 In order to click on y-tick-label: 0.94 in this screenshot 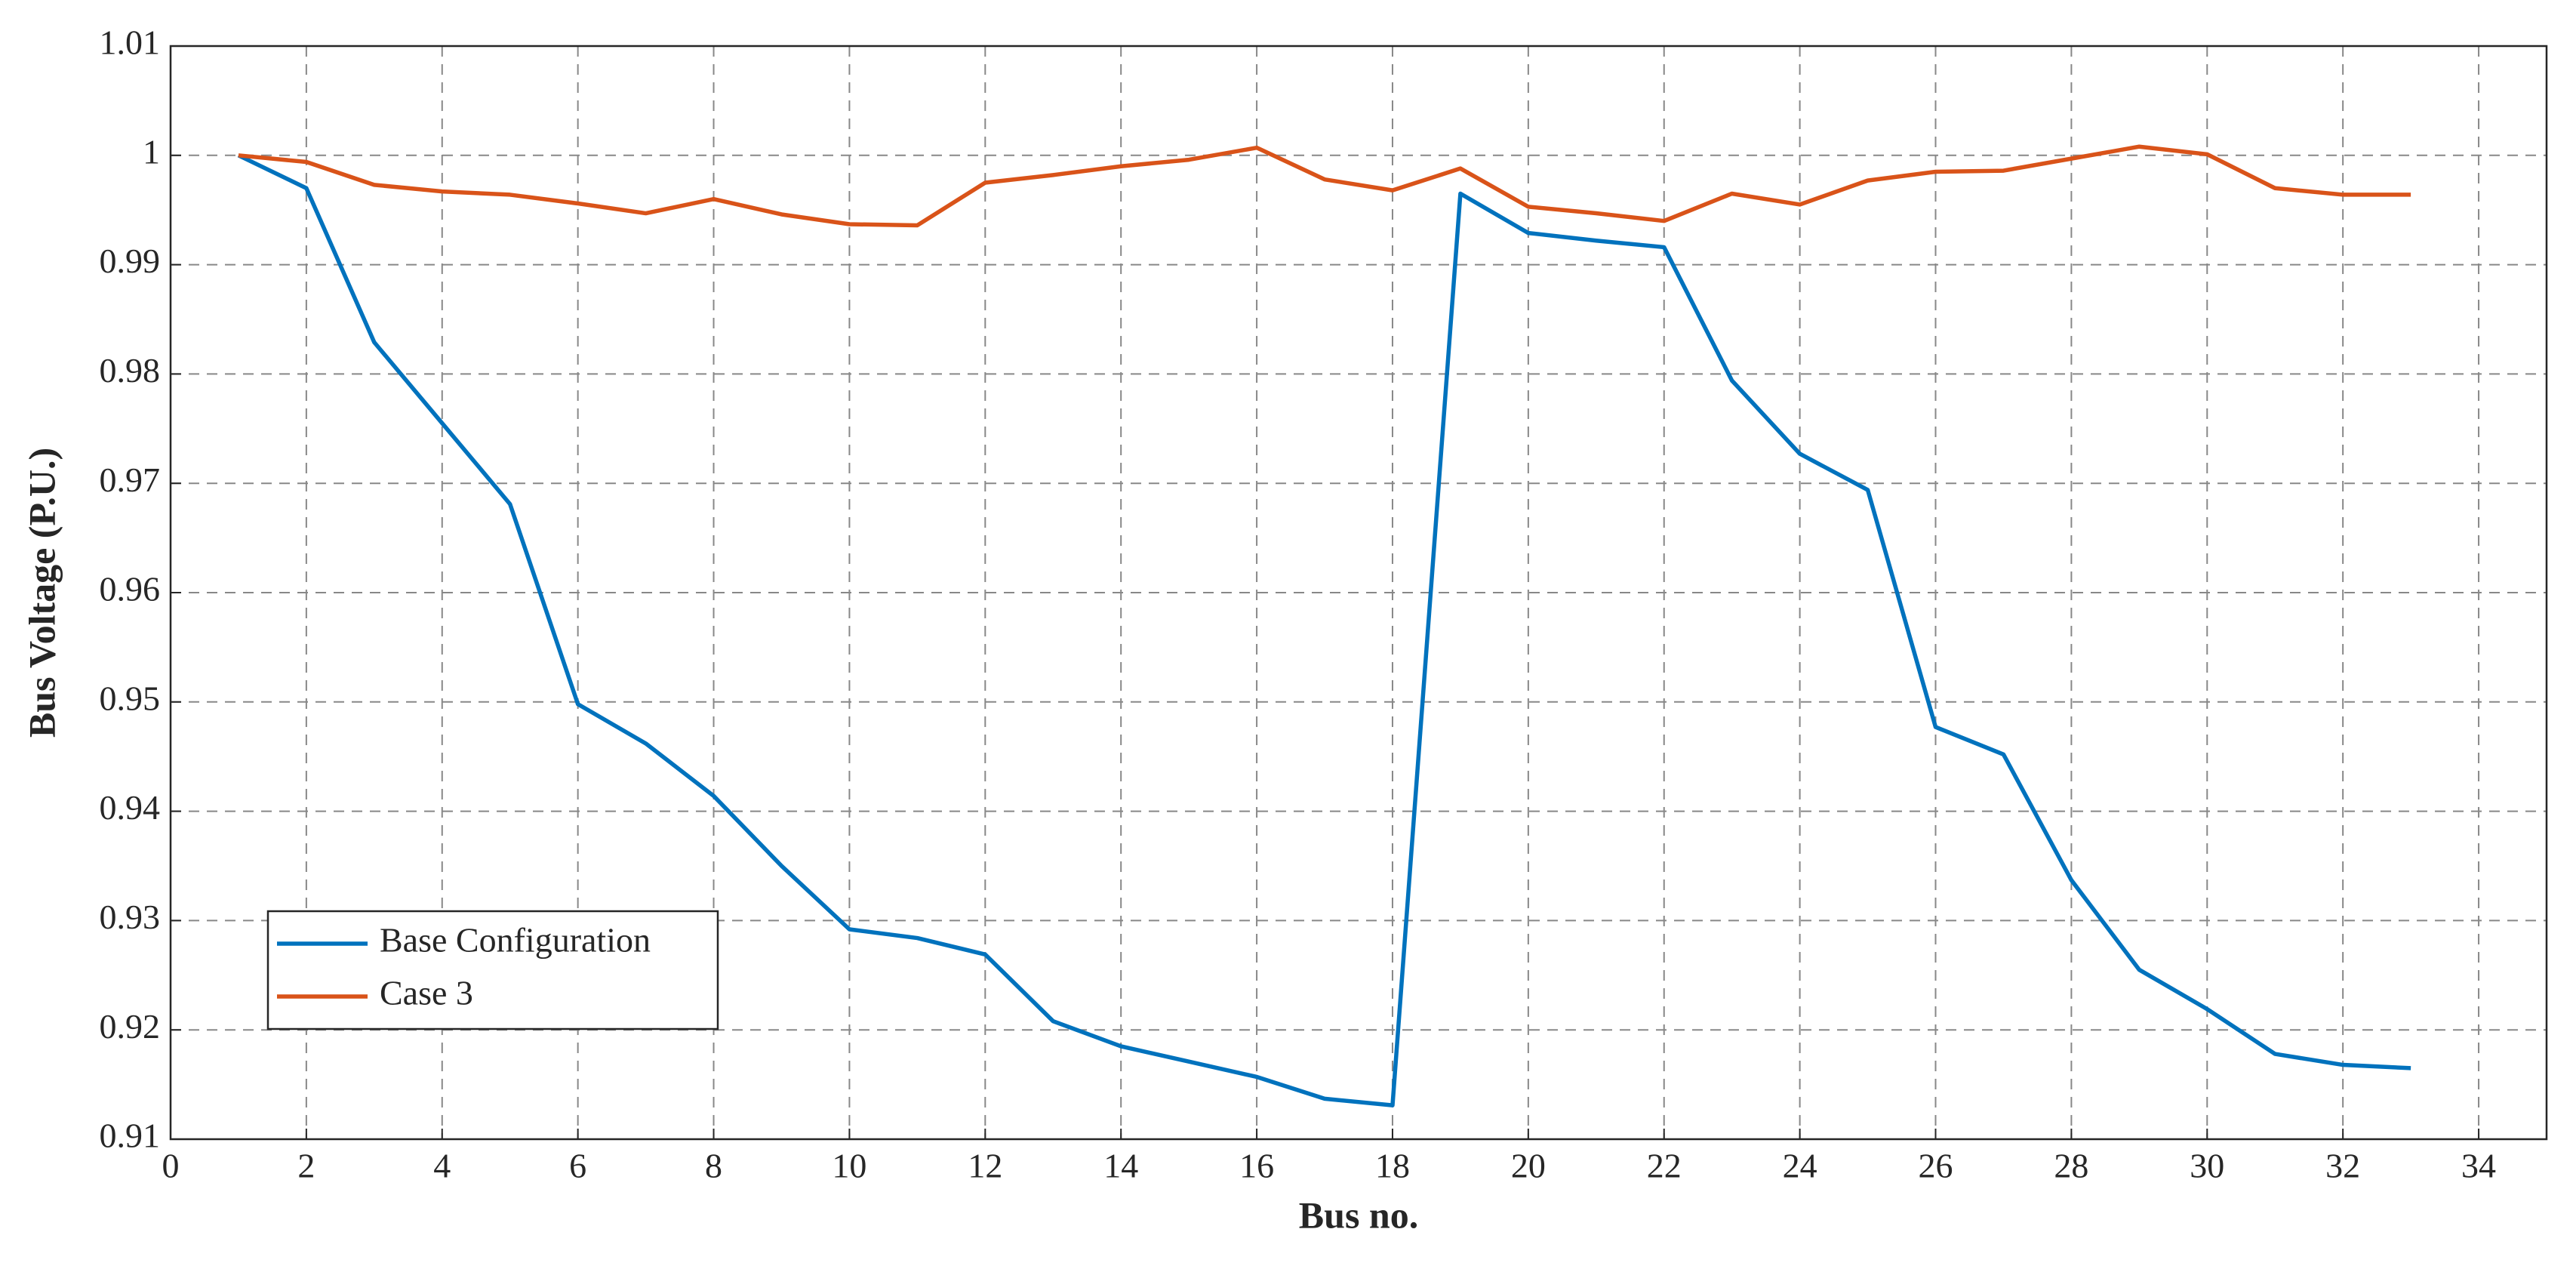, I will do `click(130, 807)`.